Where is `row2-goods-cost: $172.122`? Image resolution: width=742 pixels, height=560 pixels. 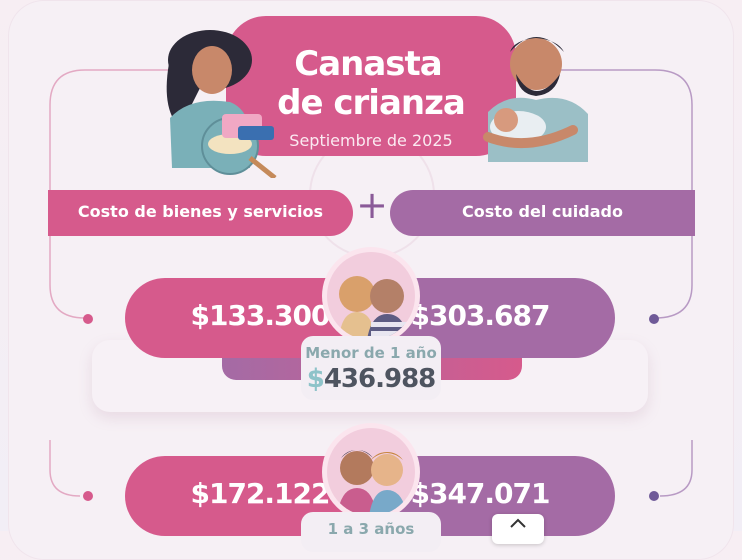 row2-goods-cost: $172.122 is located at coordinates (260, 493).